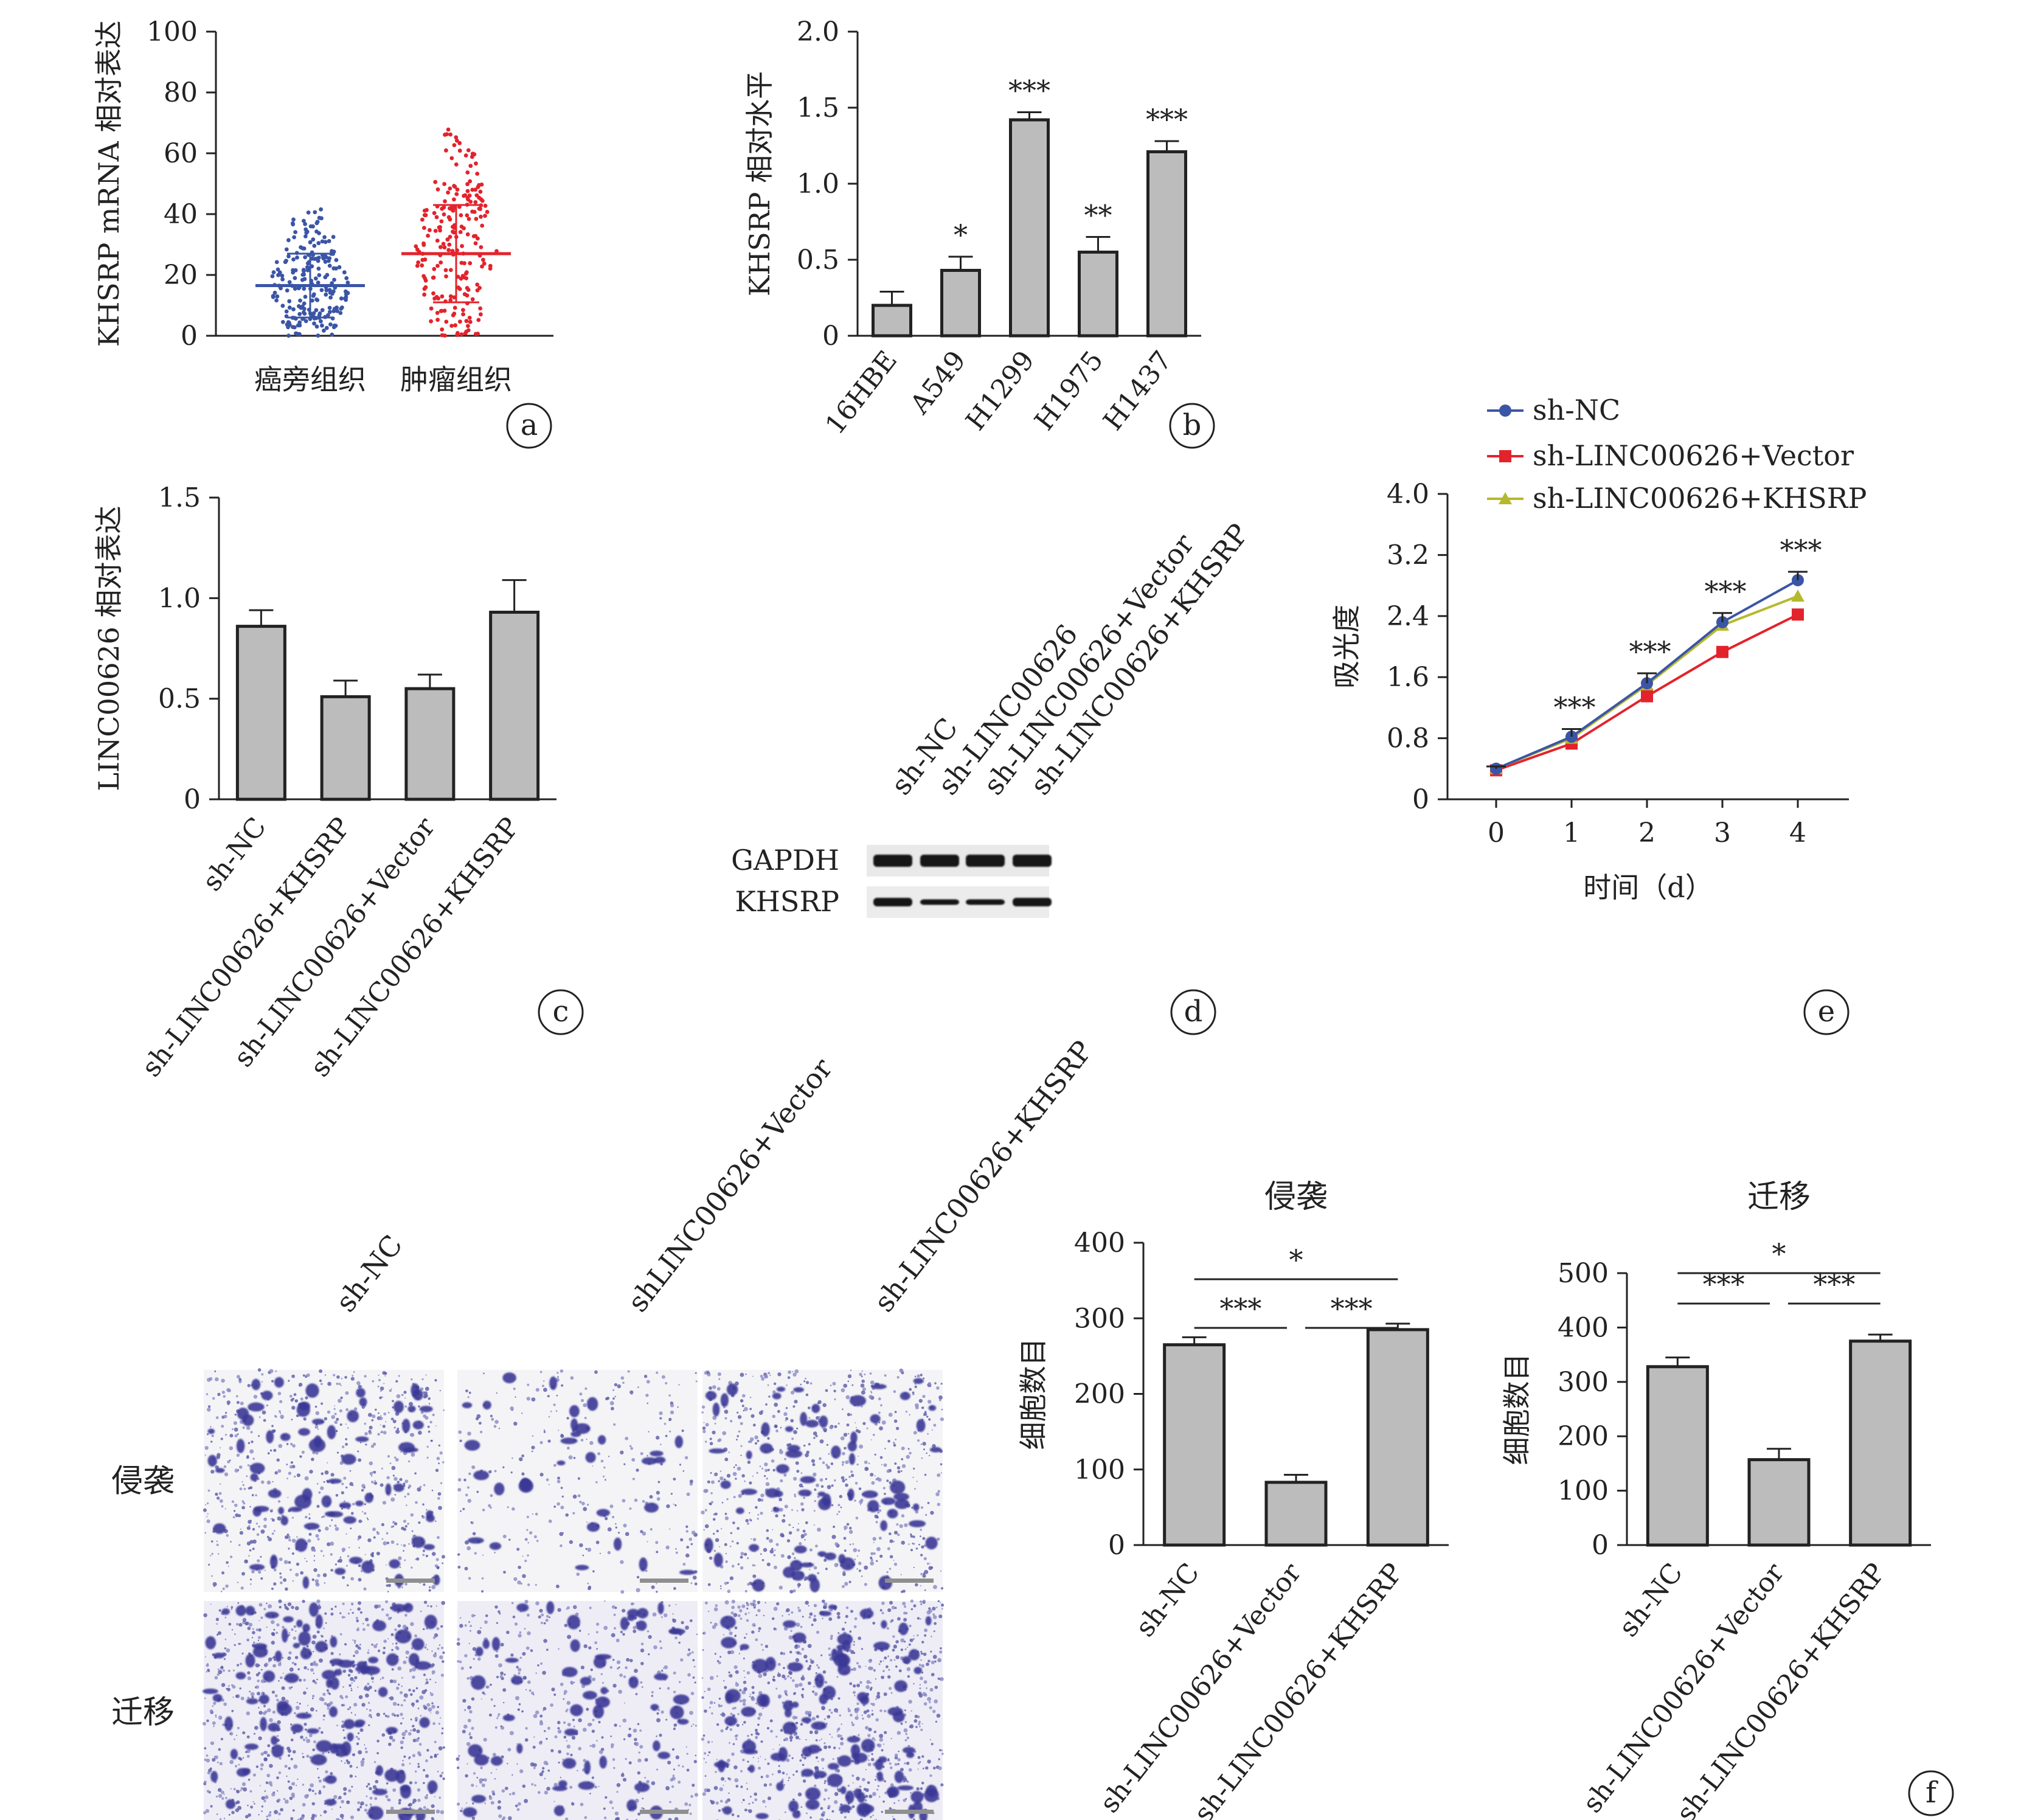  I want to click on b-y-axis-label: KHSRP 相对水平, so click(759, 183).